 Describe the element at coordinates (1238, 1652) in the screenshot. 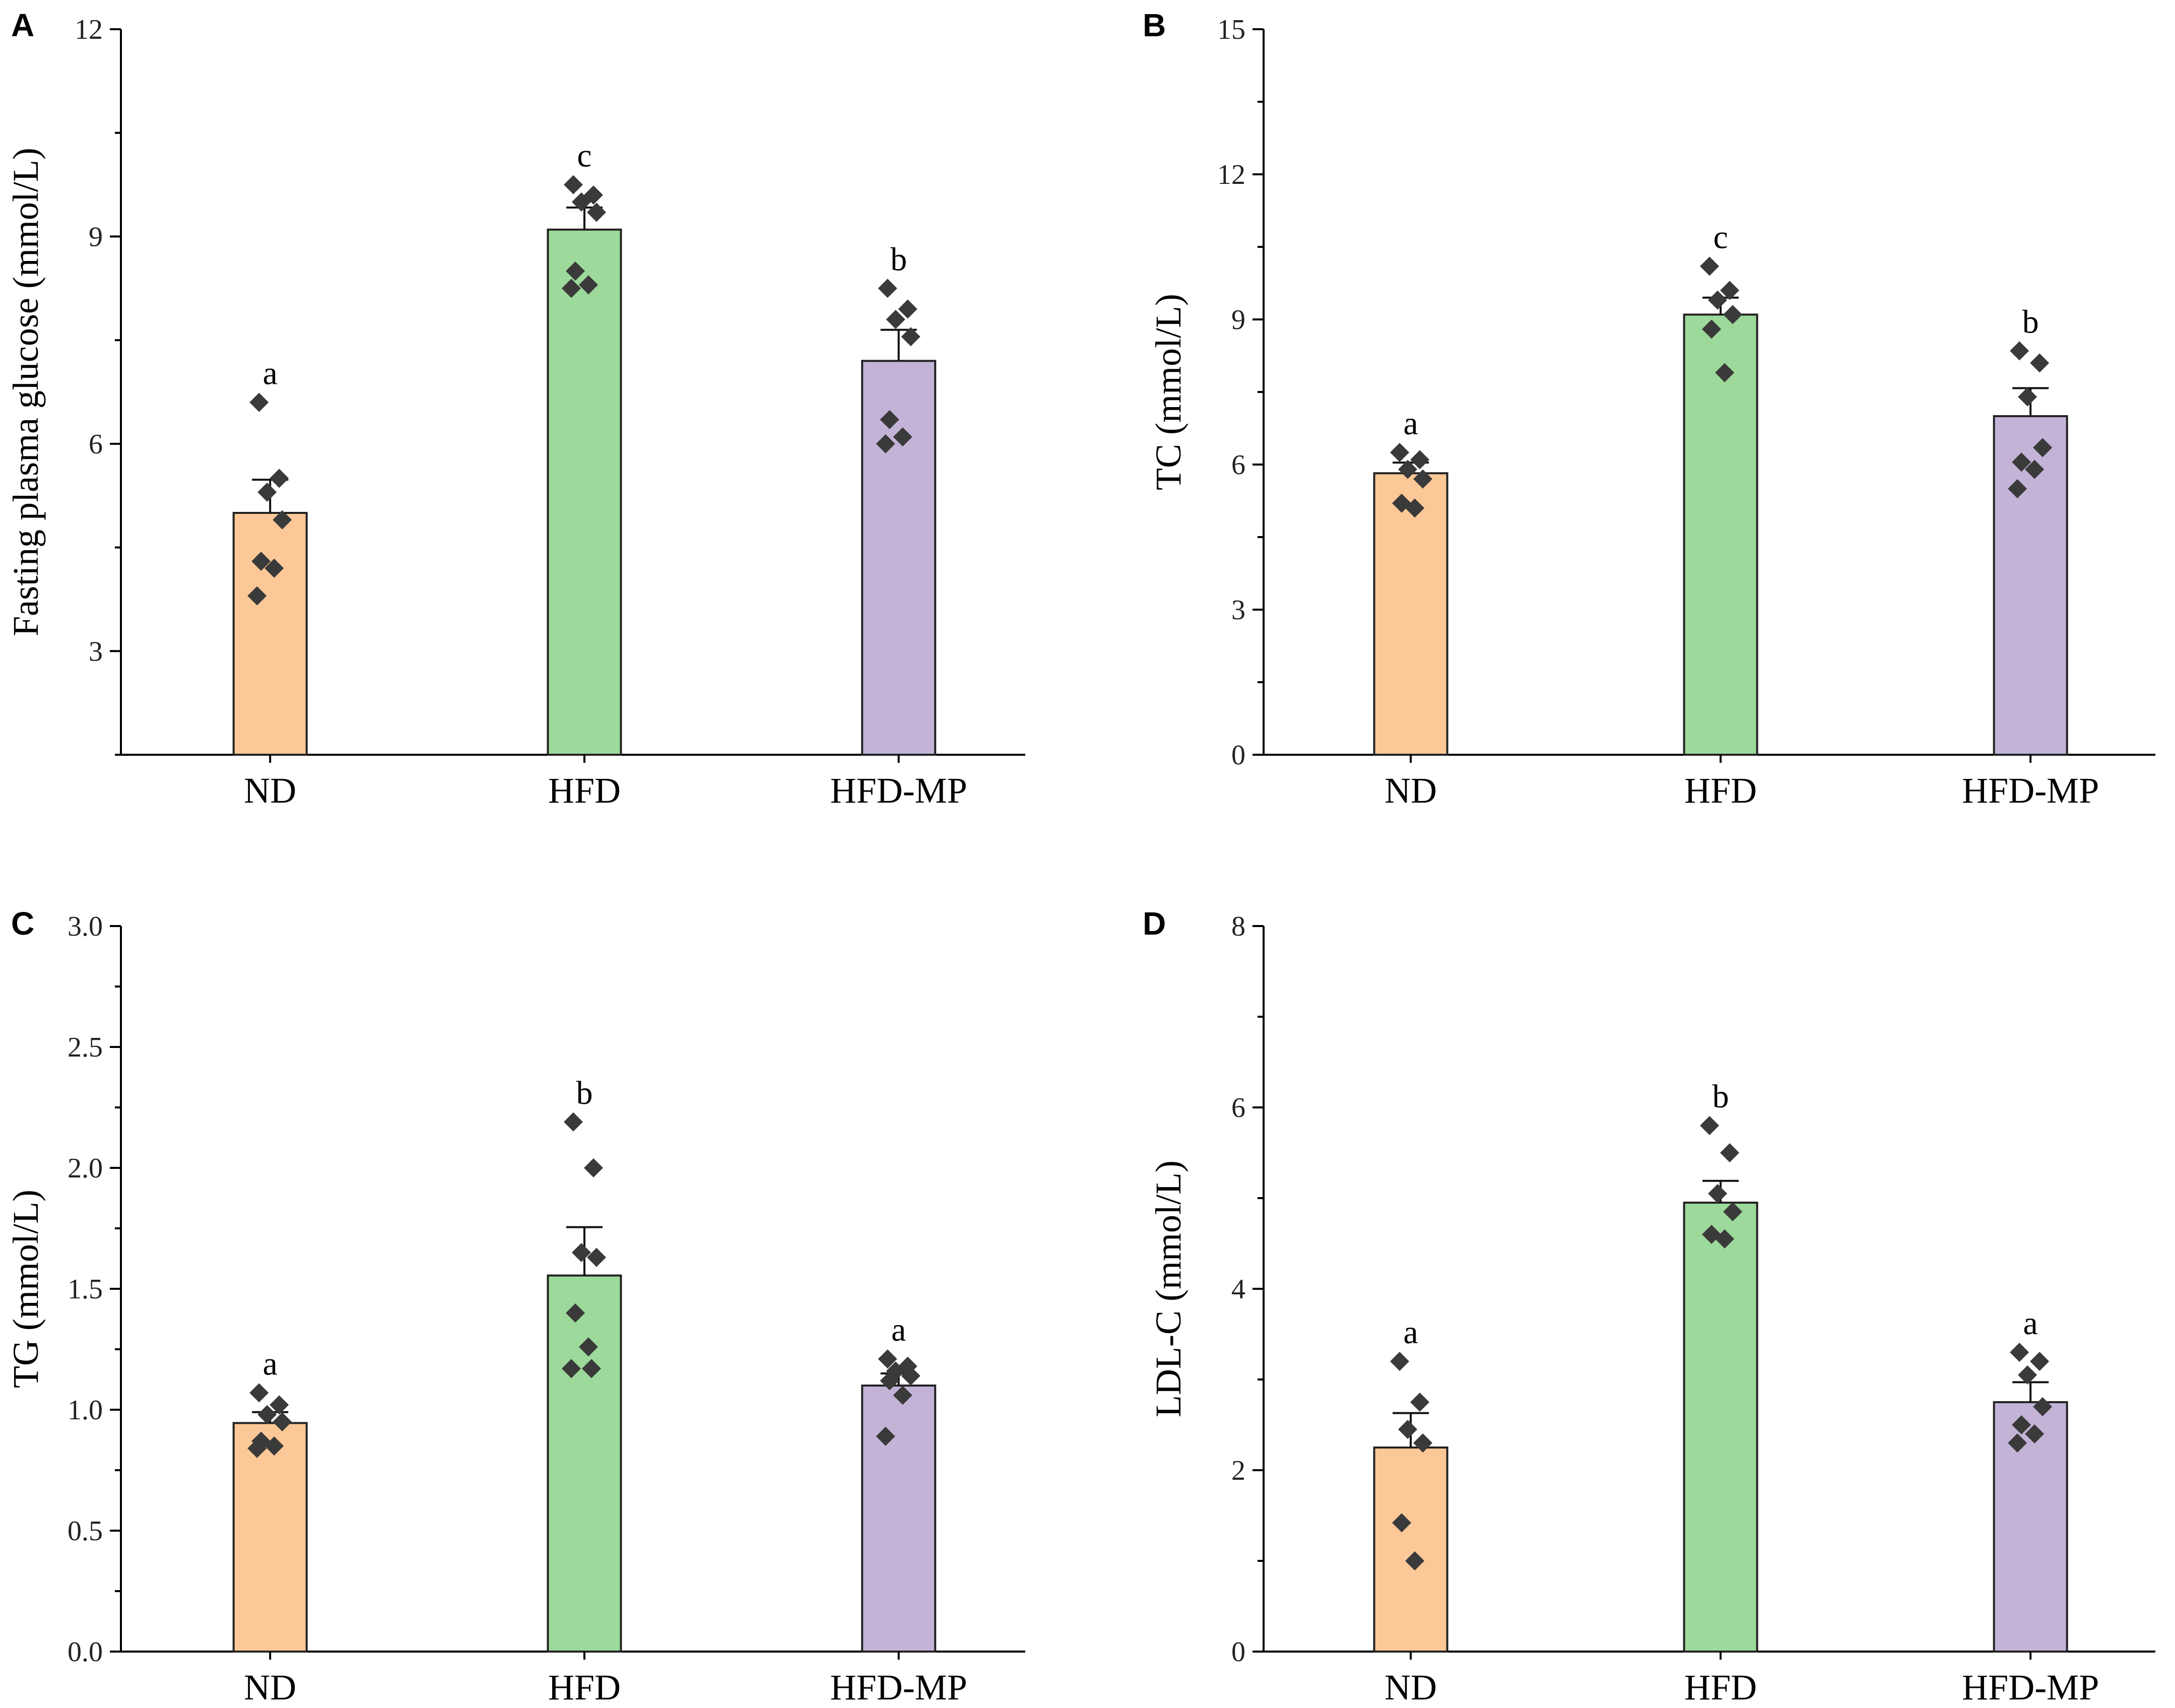

I see `y-tick-label: 0` at that location.